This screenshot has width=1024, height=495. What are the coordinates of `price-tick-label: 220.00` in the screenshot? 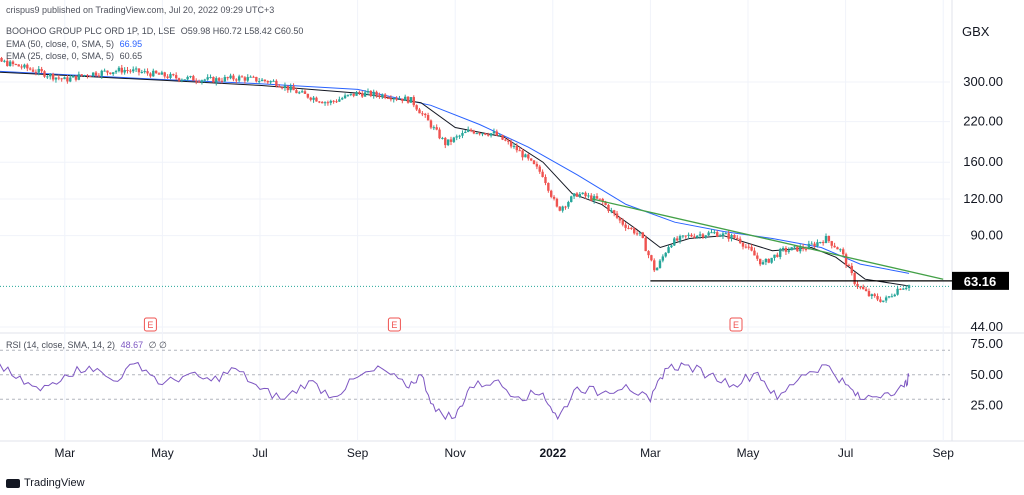 It's located at (983, 121).